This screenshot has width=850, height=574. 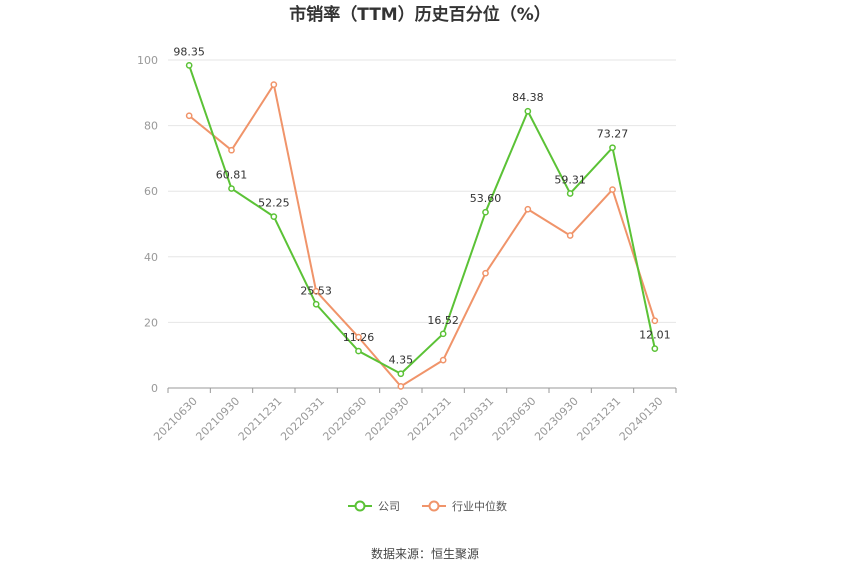 What do you see at coordinates (425, 553) in the screenshot?
I see `source-note: 数据来源：恒生聚源` at bounding box center [425, 553].